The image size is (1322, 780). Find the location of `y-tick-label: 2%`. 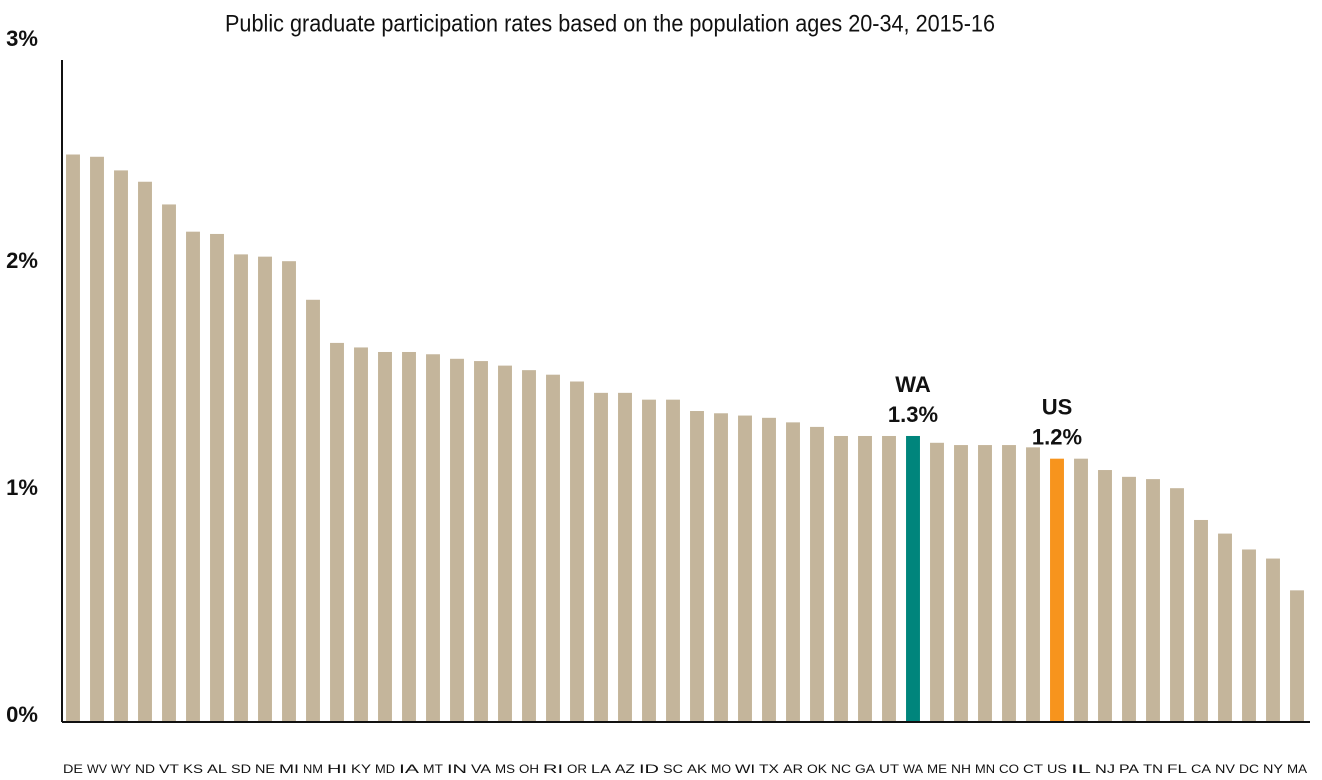

y-tick-label: 2% is located at coordinates (22, 260).